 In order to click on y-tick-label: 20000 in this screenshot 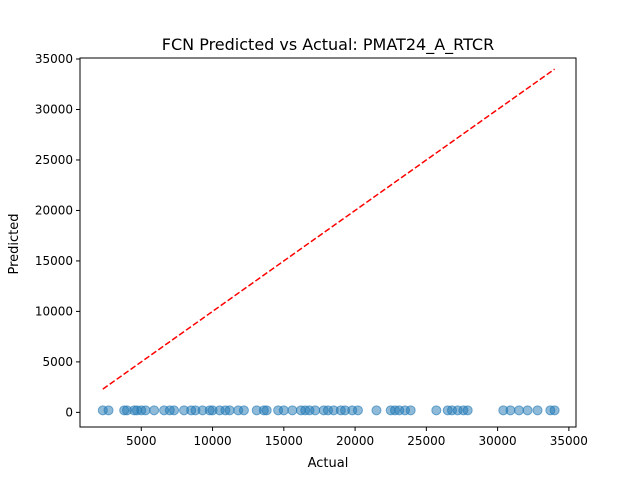, I will do `click(54, 210)`.